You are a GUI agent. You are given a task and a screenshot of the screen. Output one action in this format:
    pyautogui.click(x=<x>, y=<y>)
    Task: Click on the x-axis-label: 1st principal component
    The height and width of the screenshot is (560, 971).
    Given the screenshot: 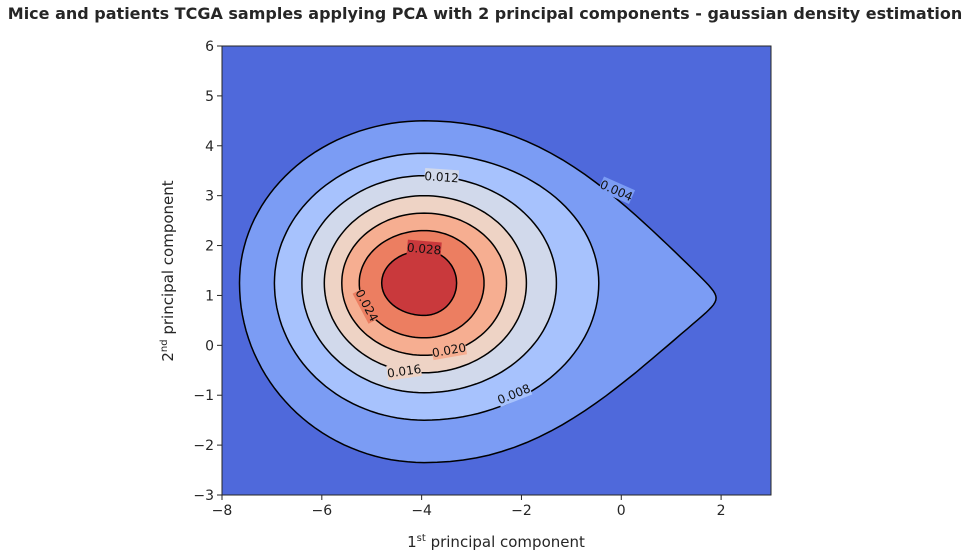 What is the action you would take?
    pyautogui.click(x=496, y=542)
    